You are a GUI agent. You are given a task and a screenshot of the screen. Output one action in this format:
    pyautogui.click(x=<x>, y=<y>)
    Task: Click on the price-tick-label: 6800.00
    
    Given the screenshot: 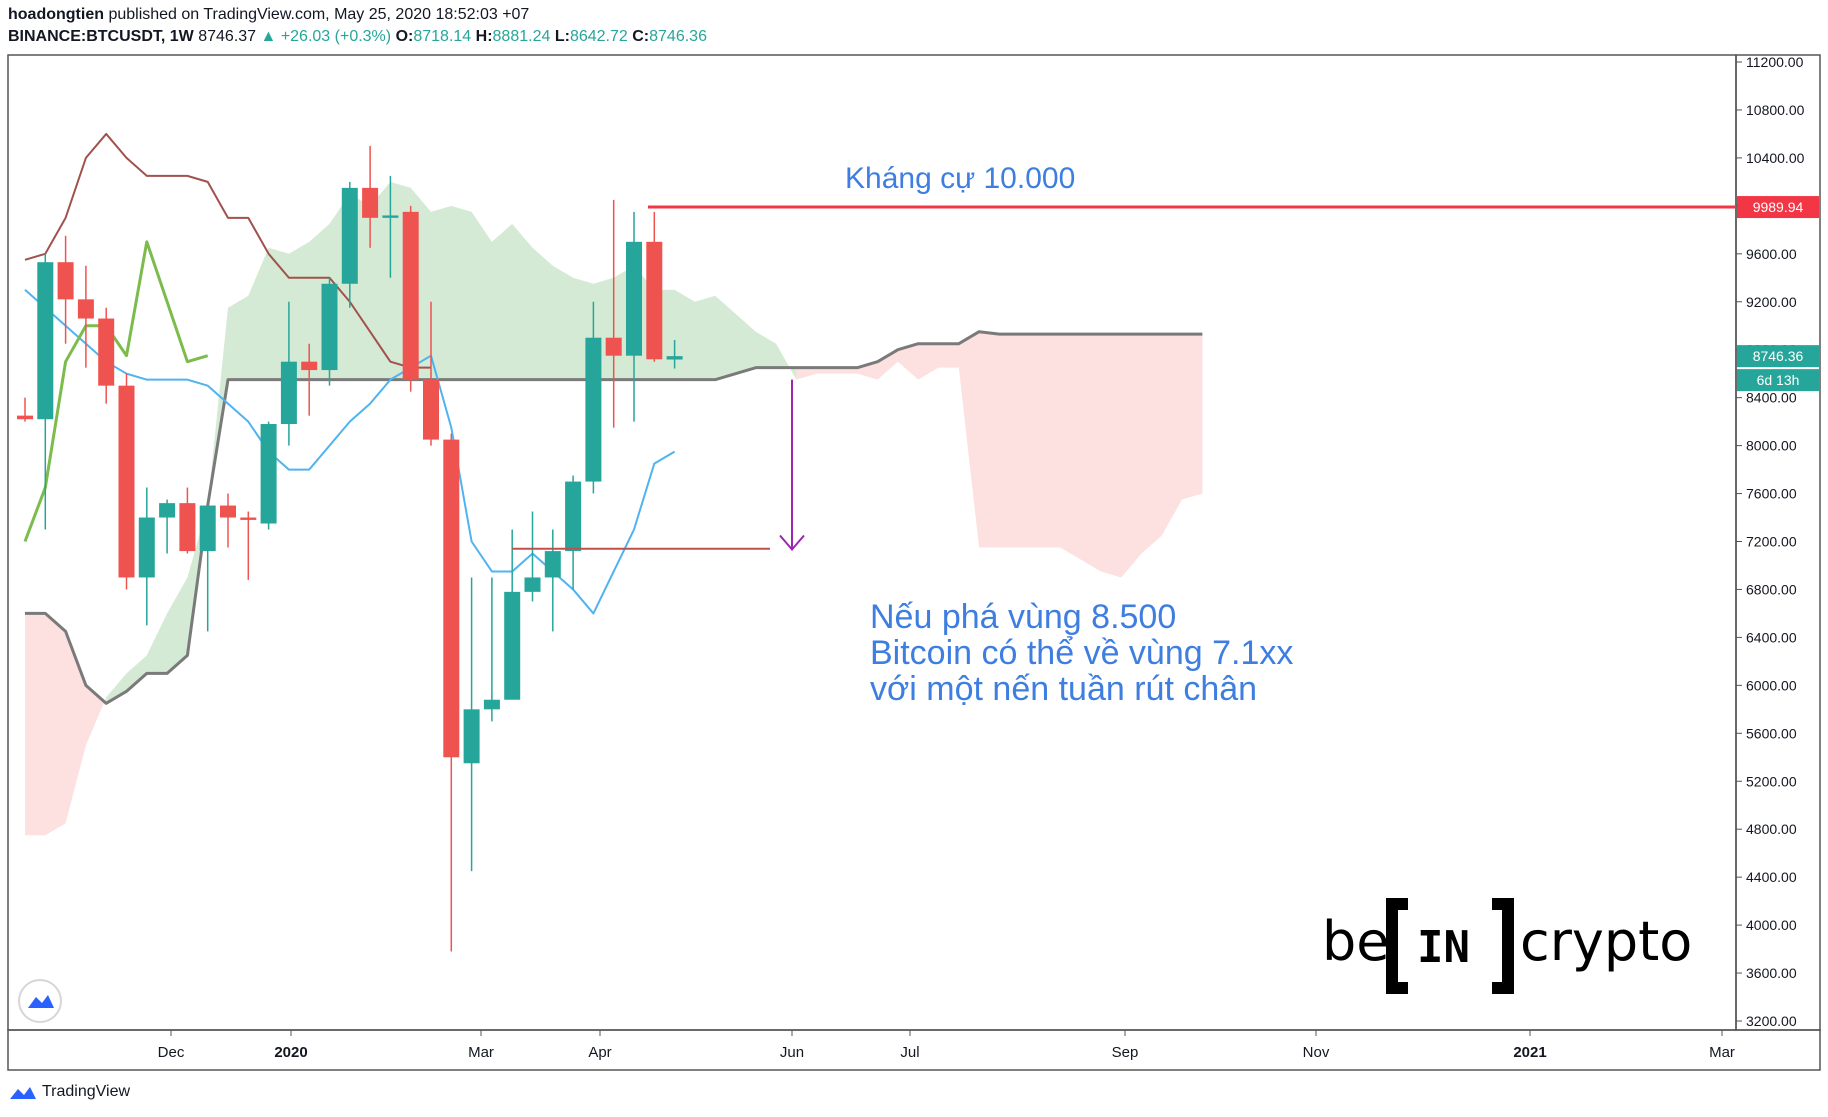 What is the action you would take?
    pyautogui.click(x=1771, y=589)
    